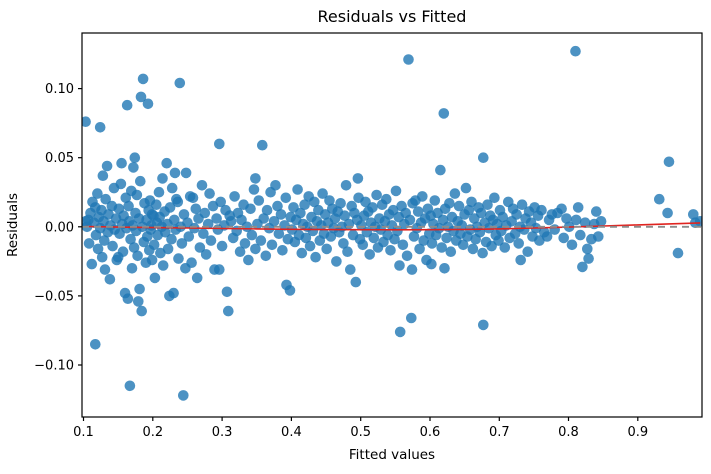  Describe the element at coordinates (59, 89) in the screenshot. I see `y-tick-label: 0.10` at that location.